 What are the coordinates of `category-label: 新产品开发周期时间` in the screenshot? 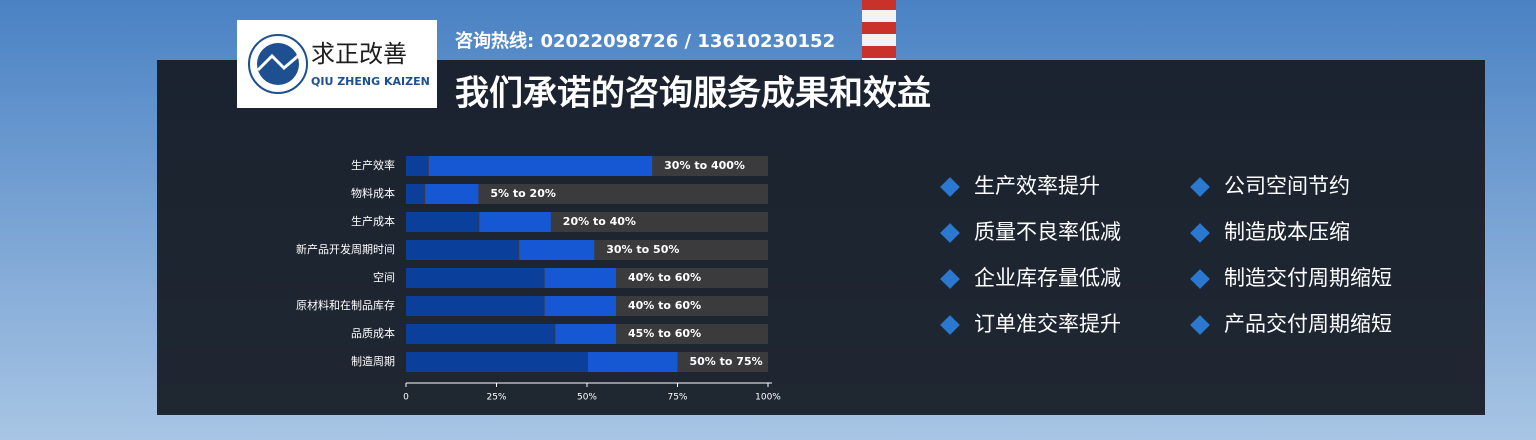 It's located at (345, 249).